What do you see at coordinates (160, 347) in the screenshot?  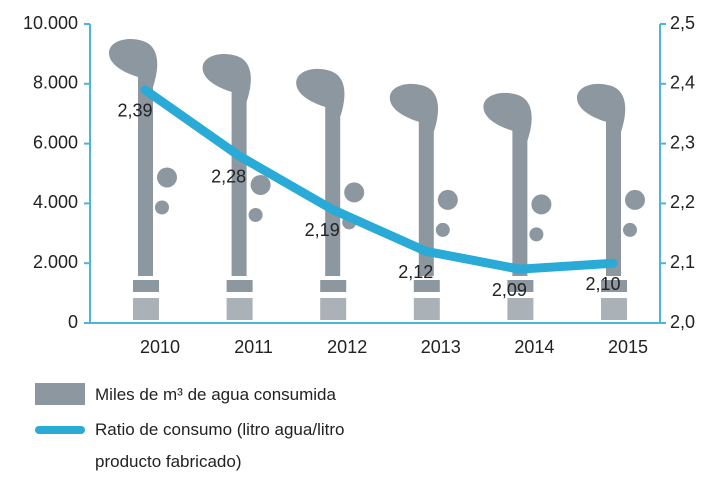 I see `x-tick-label: 2010` at bounding box center [160, 347].